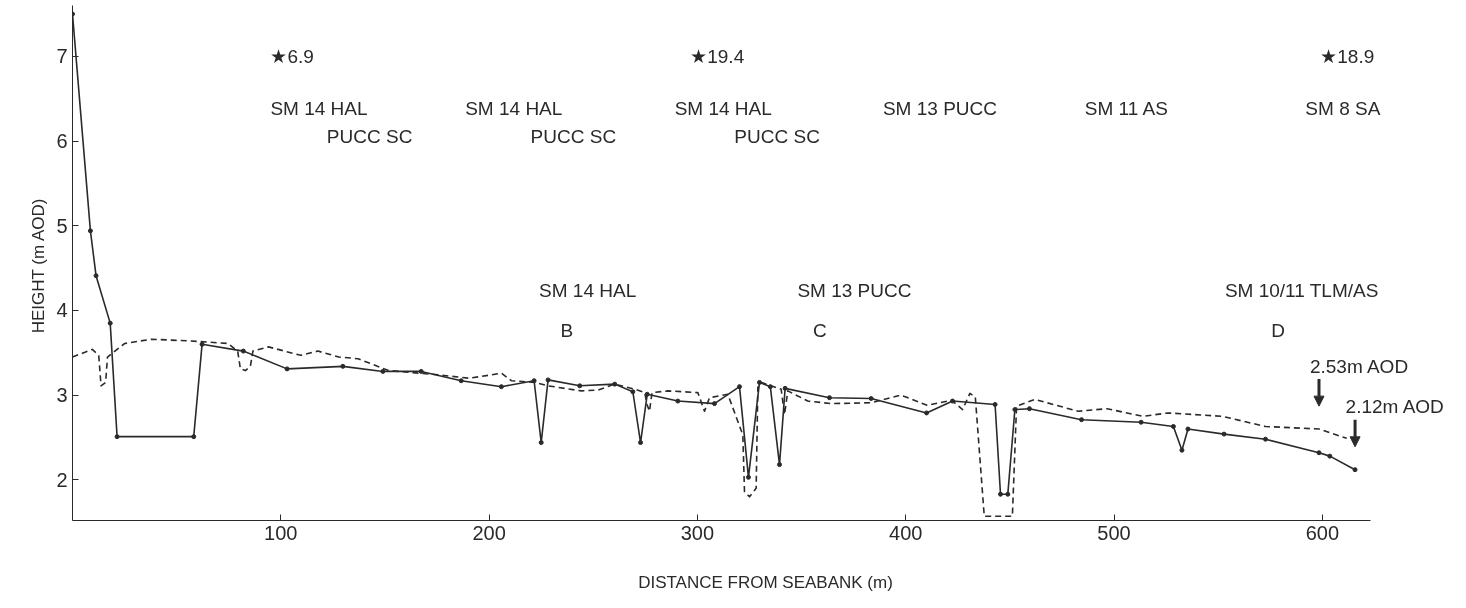 The height and width of the screenshot is (608, 1466). What do you see at coordinates (765, 582) in the screenshot?
I see `x-axis-title: DISTANCE FROM SEABANK (m)` at bounding box center [765, 582].